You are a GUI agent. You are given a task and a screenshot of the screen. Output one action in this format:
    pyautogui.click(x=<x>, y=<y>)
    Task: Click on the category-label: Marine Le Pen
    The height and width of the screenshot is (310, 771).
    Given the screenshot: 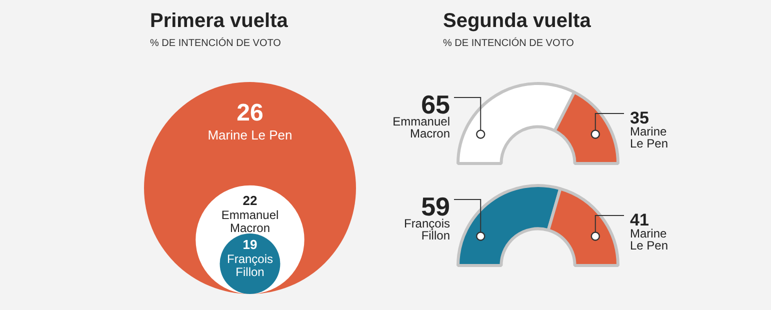 What is the action you would take?
    pyautogui.click(x=250, y=134)
    